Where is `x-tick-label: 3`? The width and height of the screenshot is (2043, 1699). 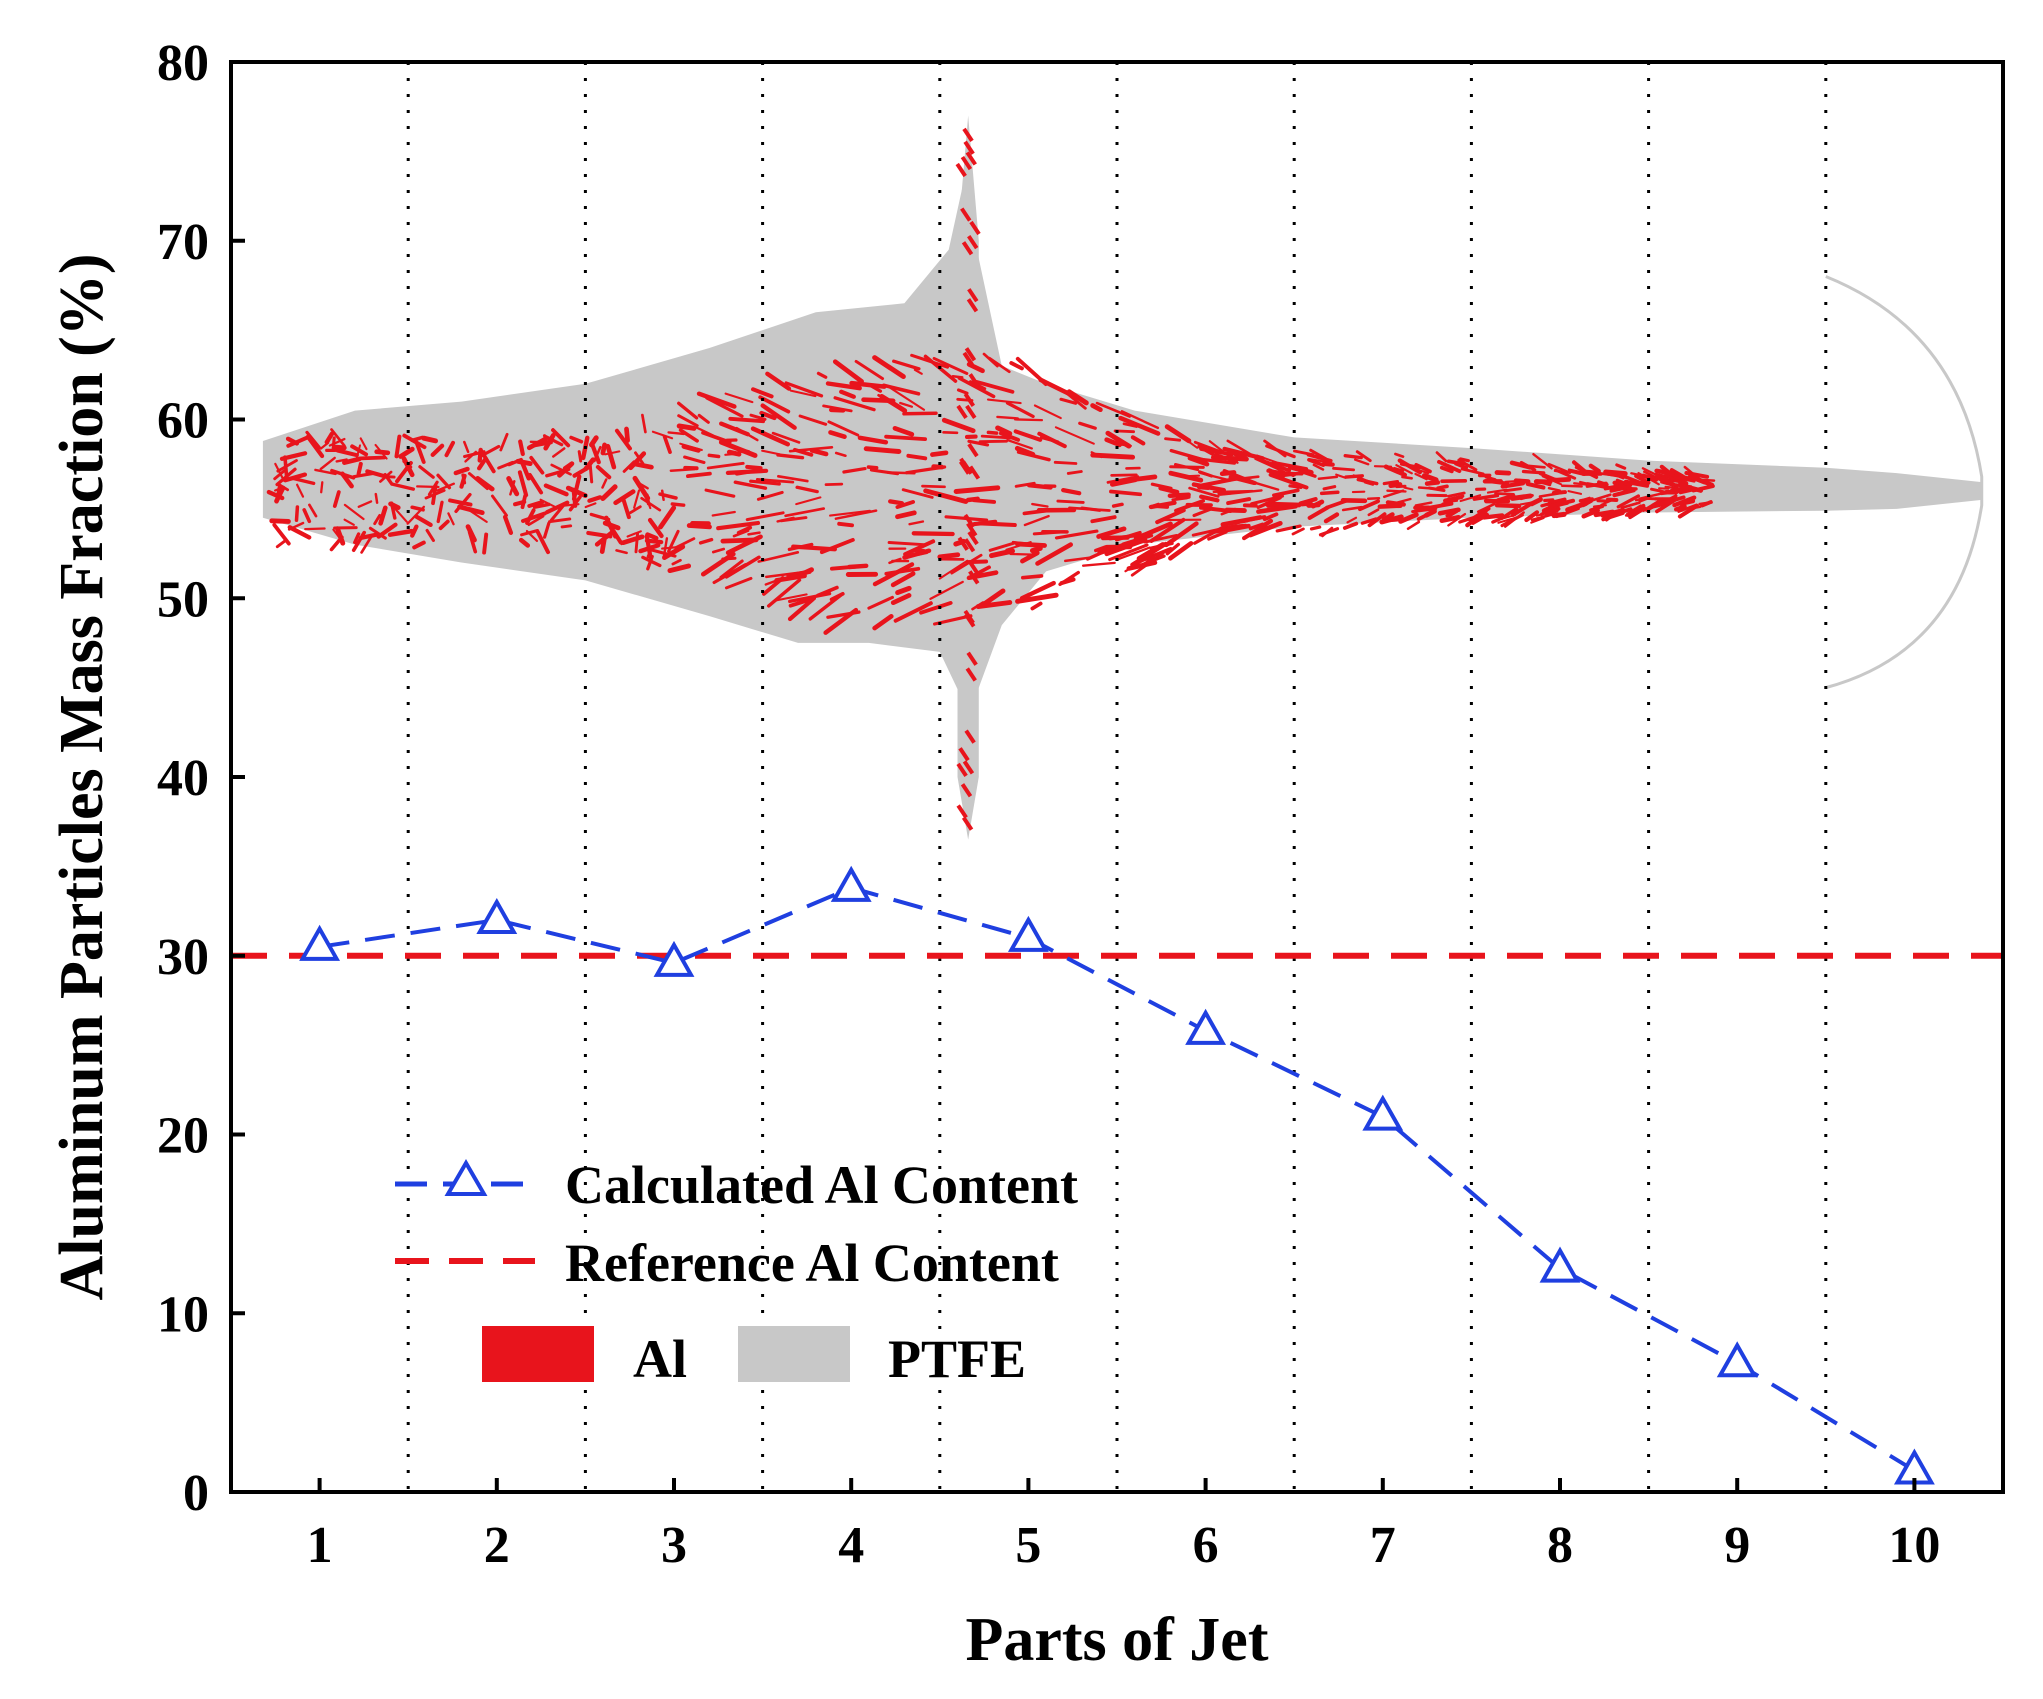
x-tick-label: 3 is located at coordinates (674, 1545).